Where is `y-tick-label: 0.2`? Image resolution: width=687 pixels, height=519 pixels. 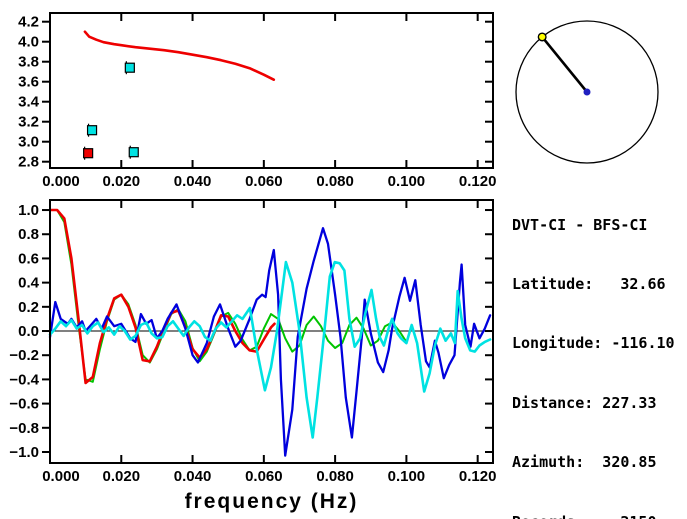 y-tick-label: 0.2 is located at coordinates (28, 307).